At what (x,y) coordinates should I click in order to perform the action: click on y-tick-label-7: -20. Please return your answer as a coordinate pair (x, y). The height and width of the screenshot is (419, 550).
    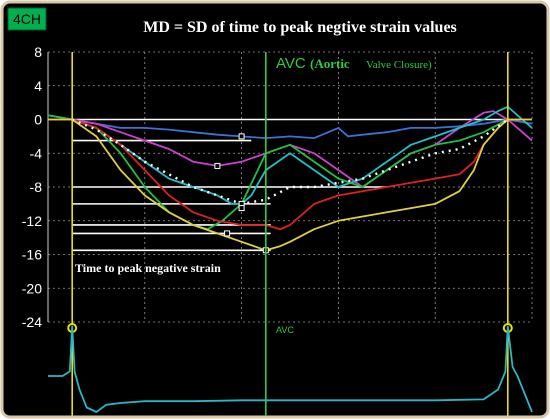
    Looking at the image, I should click on (32, 288).